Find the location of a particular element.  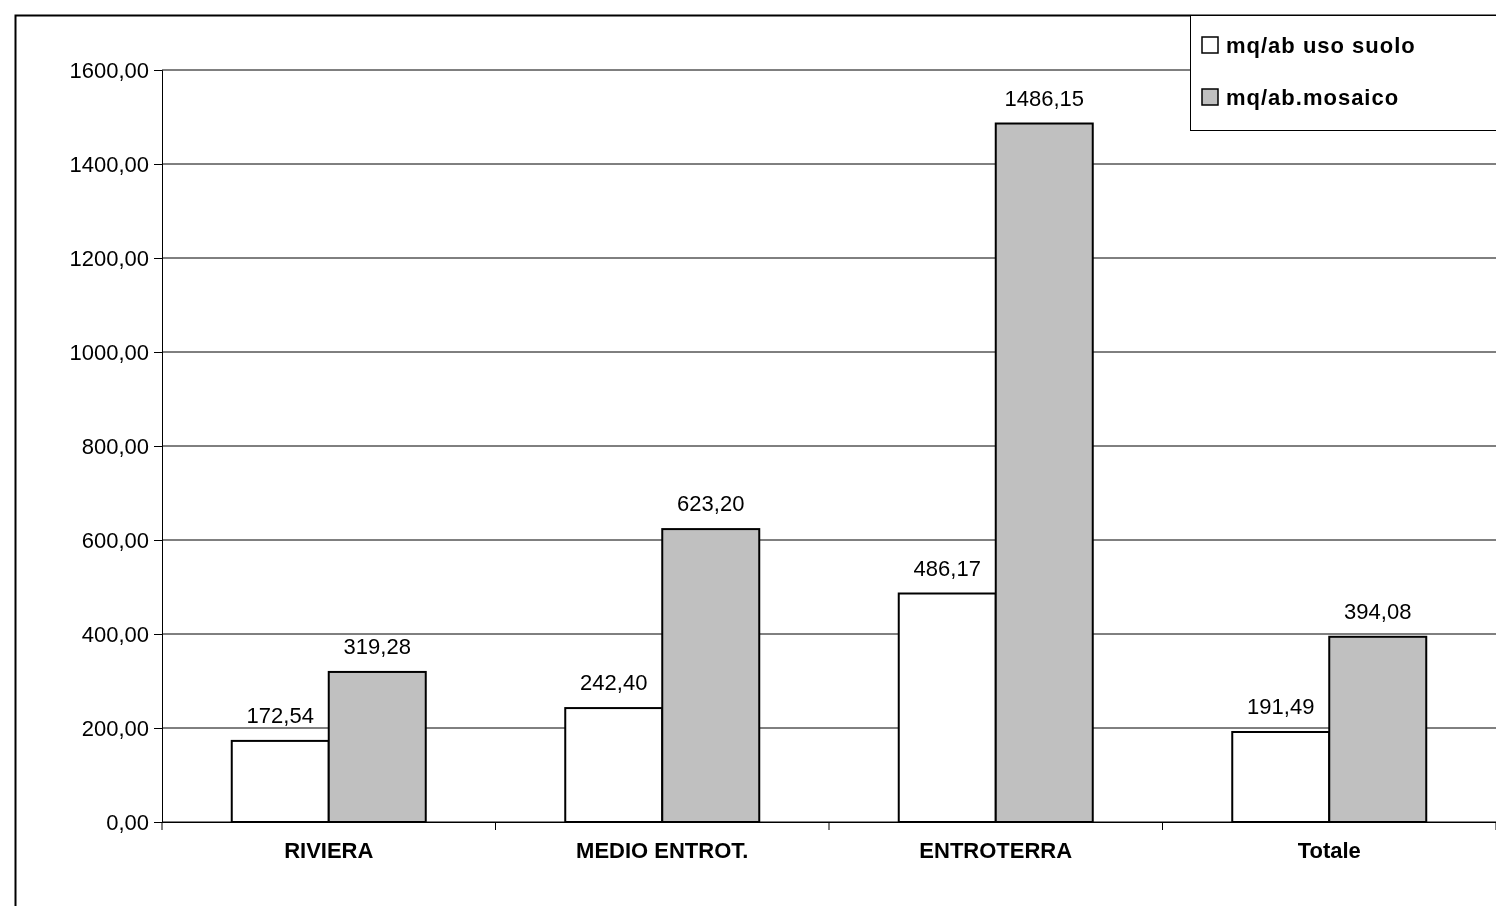

data-label: 319,28 is located at coordinates (377, 646).